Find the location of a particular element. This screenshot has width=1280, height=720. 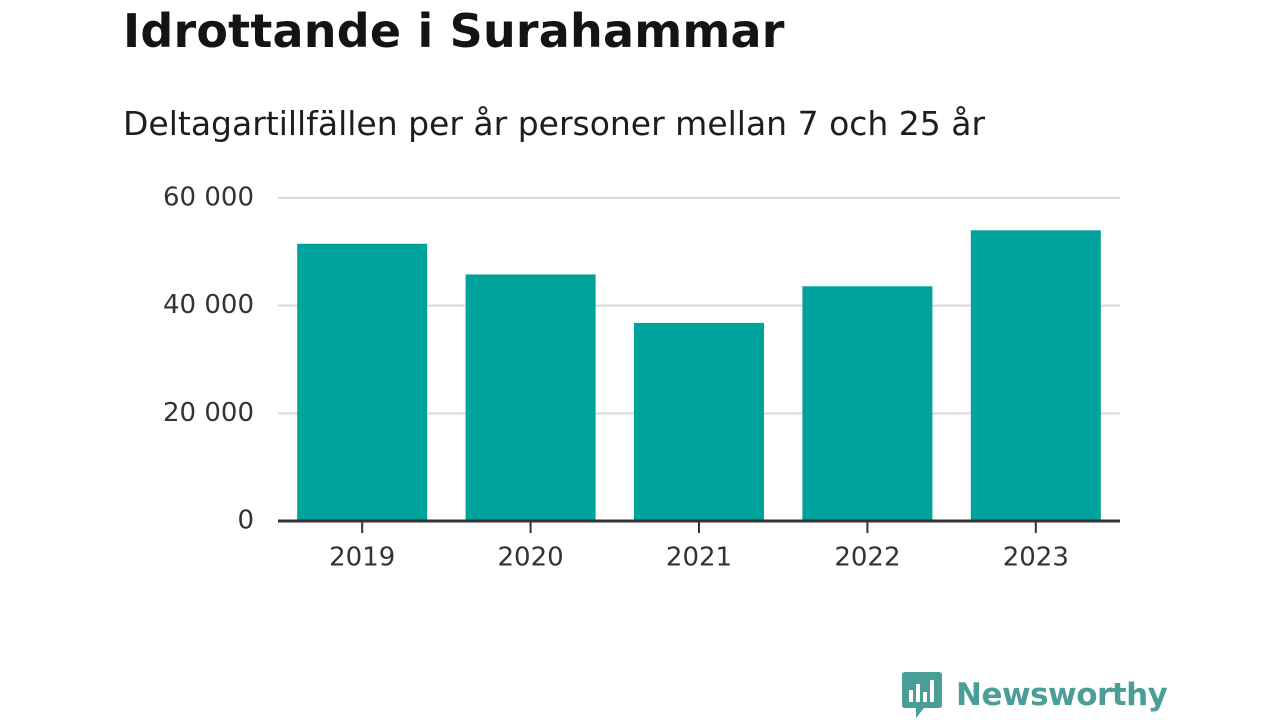

bar-2020 is located at coordinates (530, 397).